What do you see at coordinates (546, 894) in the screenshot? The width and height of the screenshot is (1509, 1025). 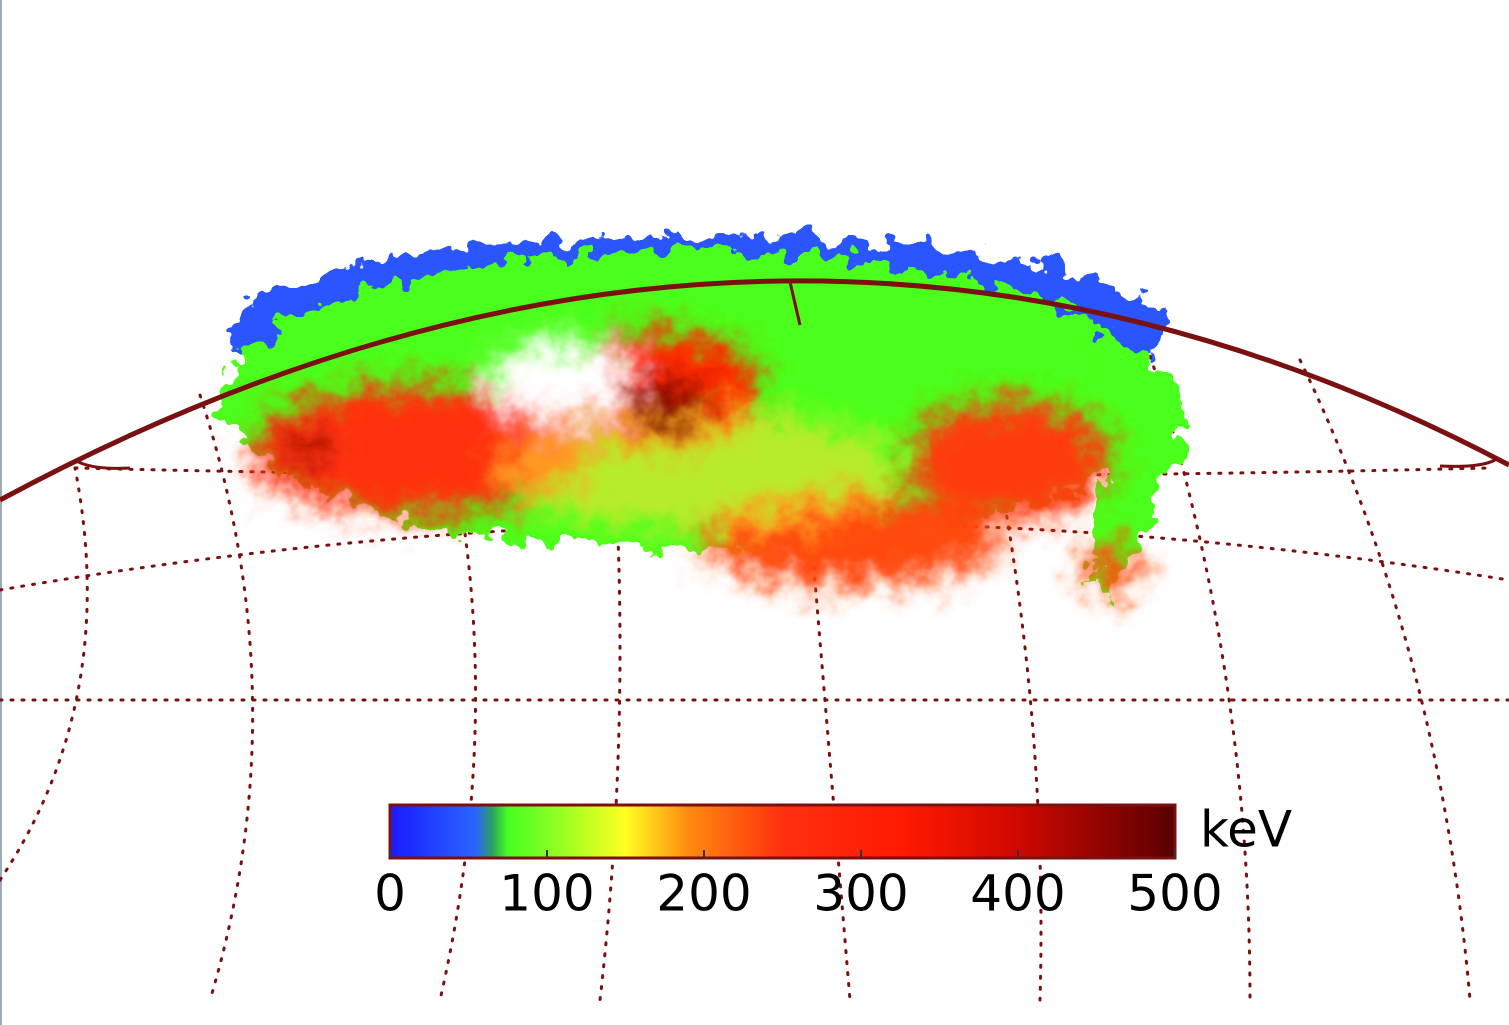 I see `colorbar-tick-label: 100` at bounding box center [546, 894].